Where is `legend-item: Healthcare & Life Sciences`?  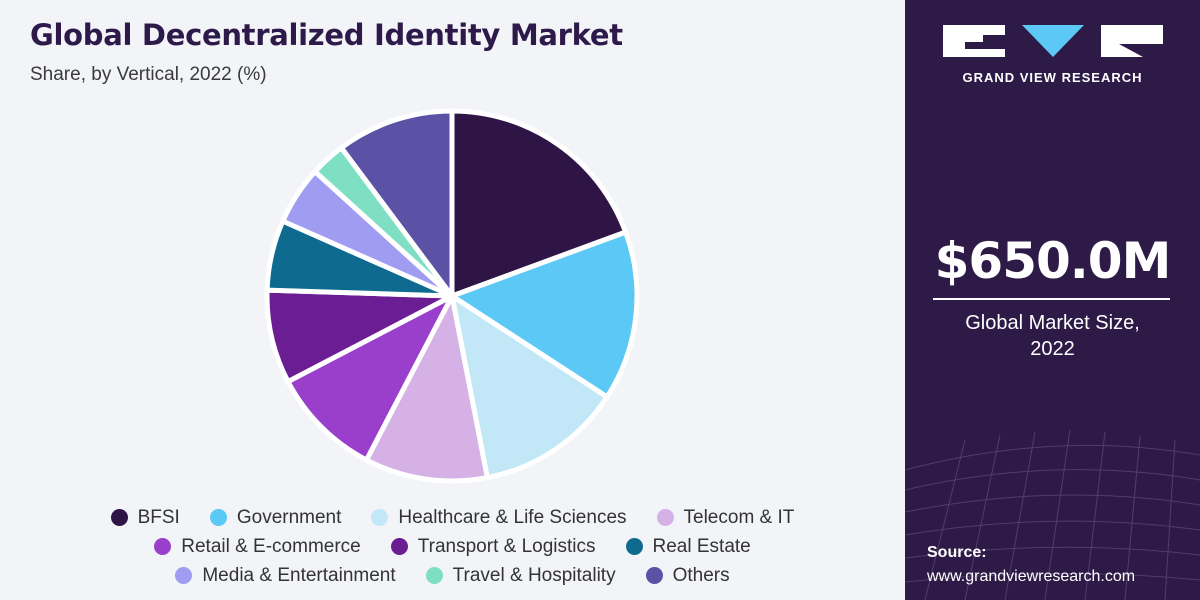 legend-item: Healthcare & Life Sciences is located at coordinates (499, 517).